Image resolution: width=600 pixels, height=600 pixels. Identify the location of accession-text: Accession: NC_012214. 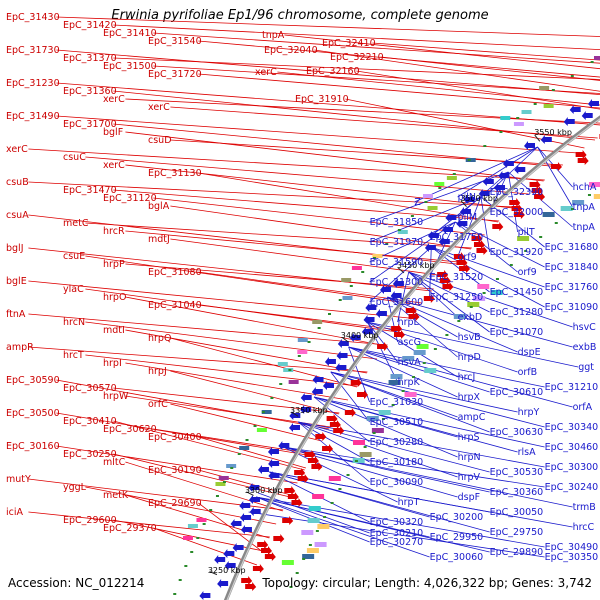
(76, 583).